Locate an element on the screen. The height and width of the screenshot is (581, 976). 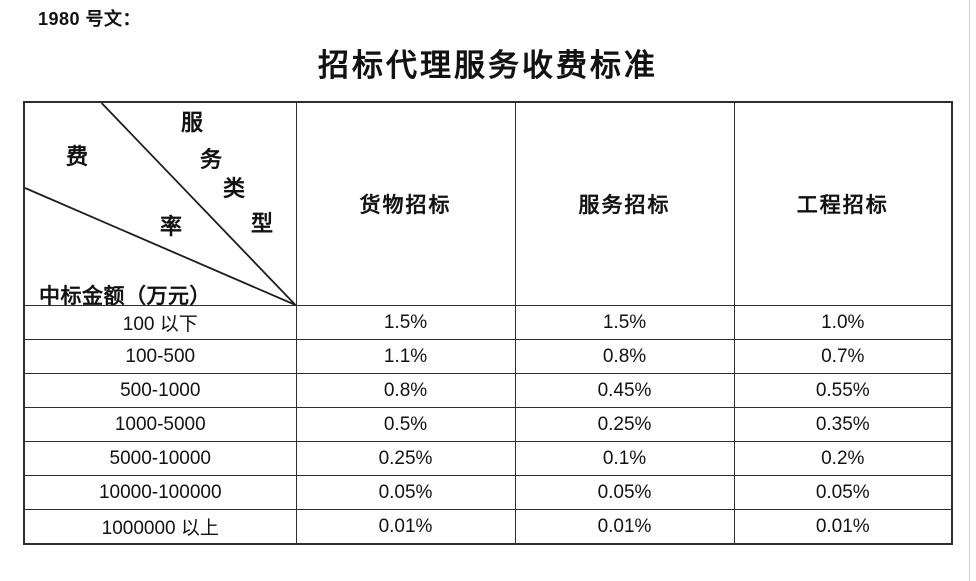
table-row: 10000-100000 0.05% 0.05% 0.05% is located at coordinates (488, 492).